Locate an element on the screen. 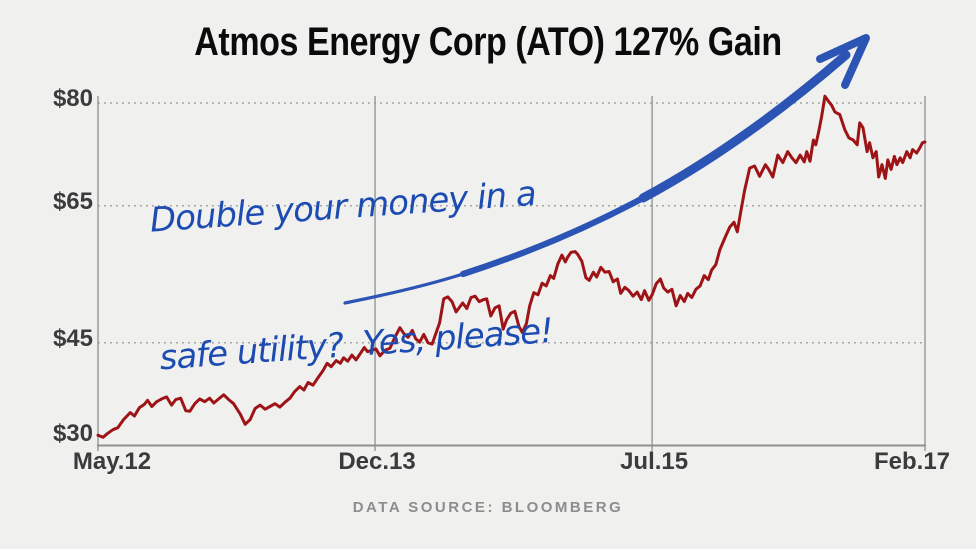  x-axis-label: Dec.13 is located at coordinates (376, 461).